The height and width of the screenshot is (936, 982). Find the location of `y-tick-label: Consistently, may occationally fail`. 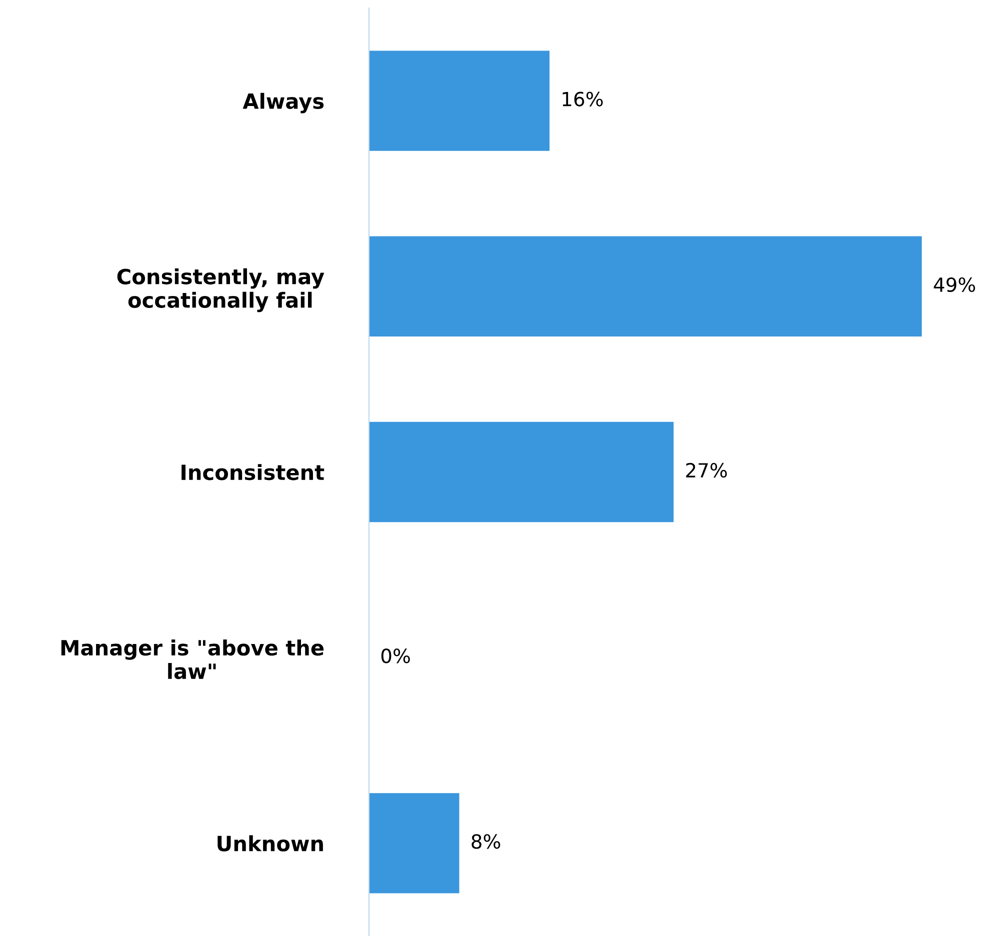

y-tick-label: Consistently, may occationally fail is located at coordinates (220, 290).